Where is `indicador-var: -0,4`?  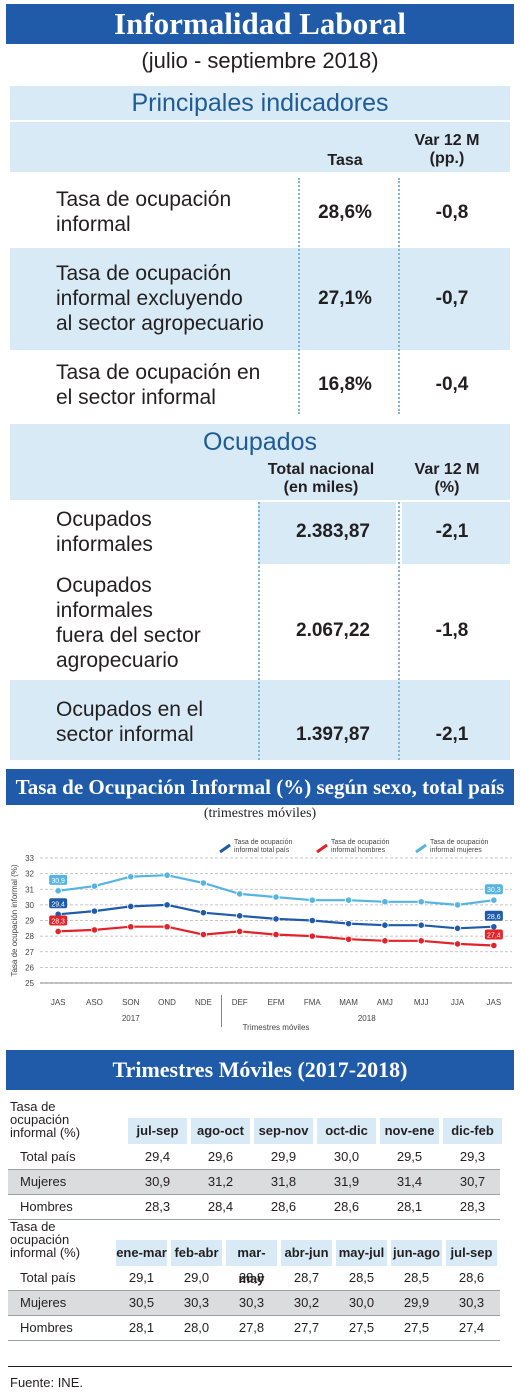 indicador-var: -0,4 is located at coordinates (452, 384).